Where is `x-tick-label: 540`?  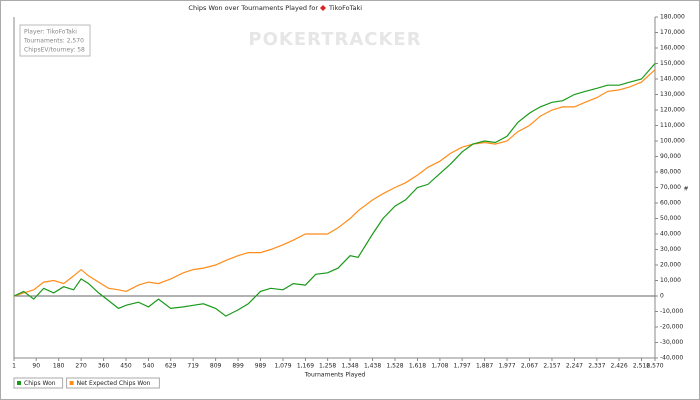
x-tick-label: 540 is located at coordinates (149, 366).